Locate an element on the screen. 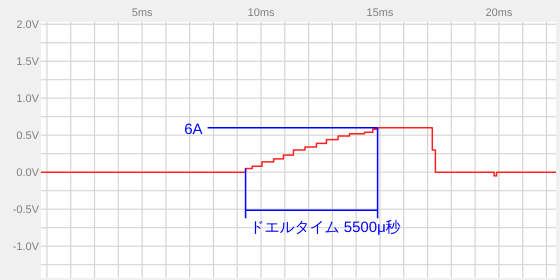 Image resolution: width=560 pixels, height=280 pixels. annotation: 6A is located at coordinates (193, 129).